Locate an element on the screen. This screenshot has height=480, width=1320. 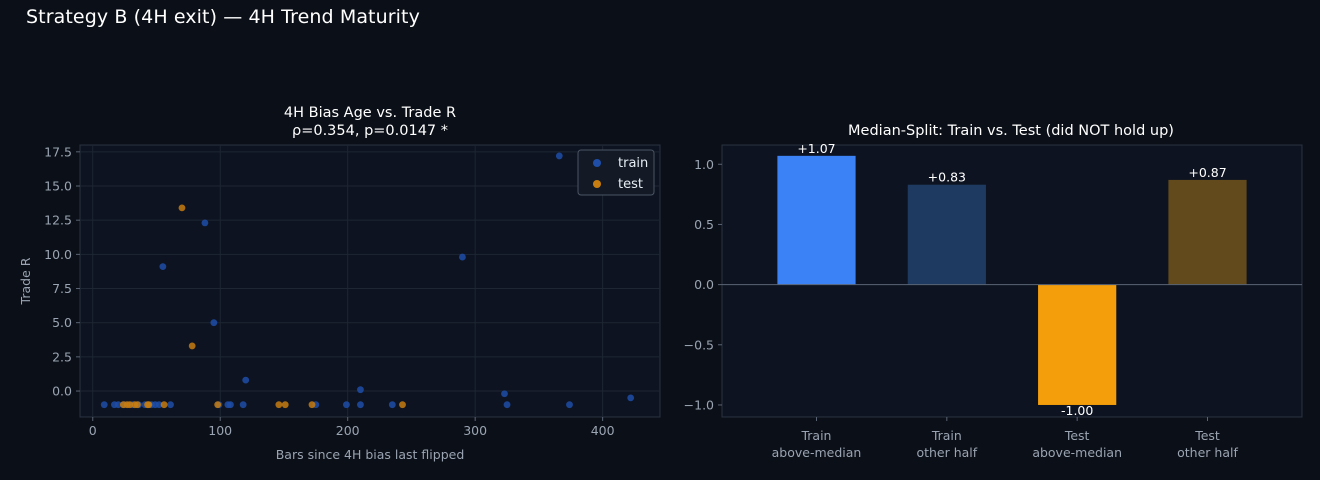
bar-y-tick-label: 0.0 is located at coordinates (704, 284).